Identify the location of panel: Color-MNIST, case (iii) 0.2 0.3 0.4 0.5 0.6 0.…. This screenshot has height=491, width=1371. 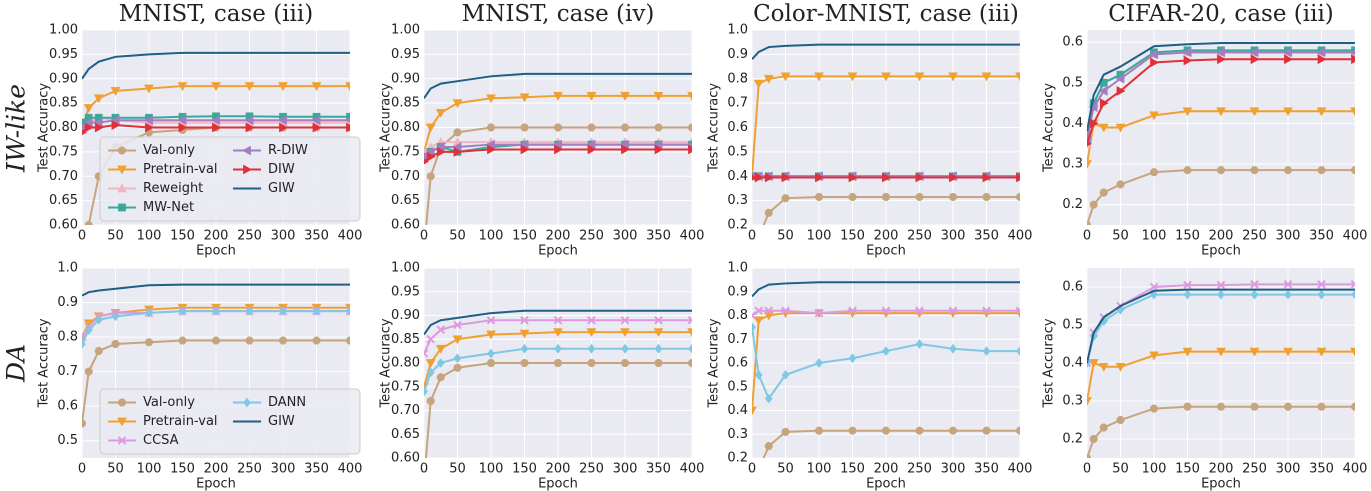
(870, 130).